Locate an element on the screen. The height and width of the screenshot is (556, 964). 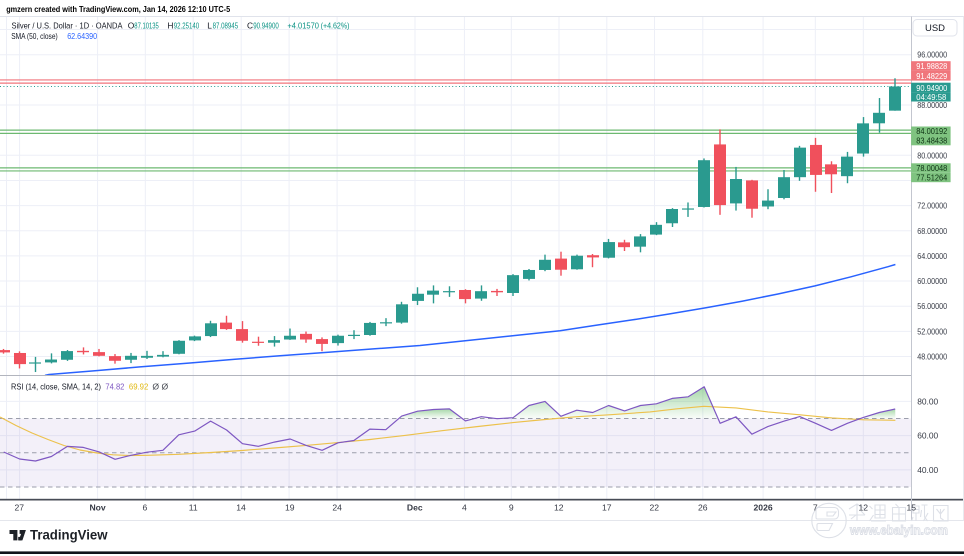
svg-text: (+4.62%) is located at coordinates (335, 25).